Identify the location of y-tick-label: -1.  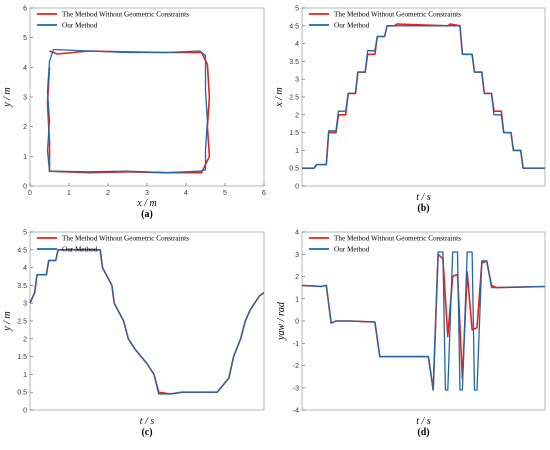
(296, 344).